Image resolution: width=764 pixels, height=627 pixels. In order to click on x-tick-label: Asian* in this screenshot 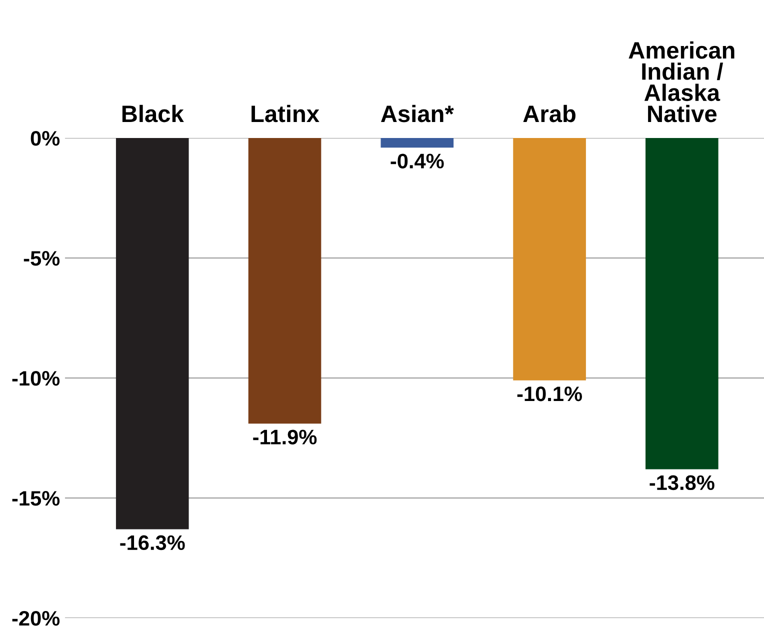, I will do `click(417, 113)`.